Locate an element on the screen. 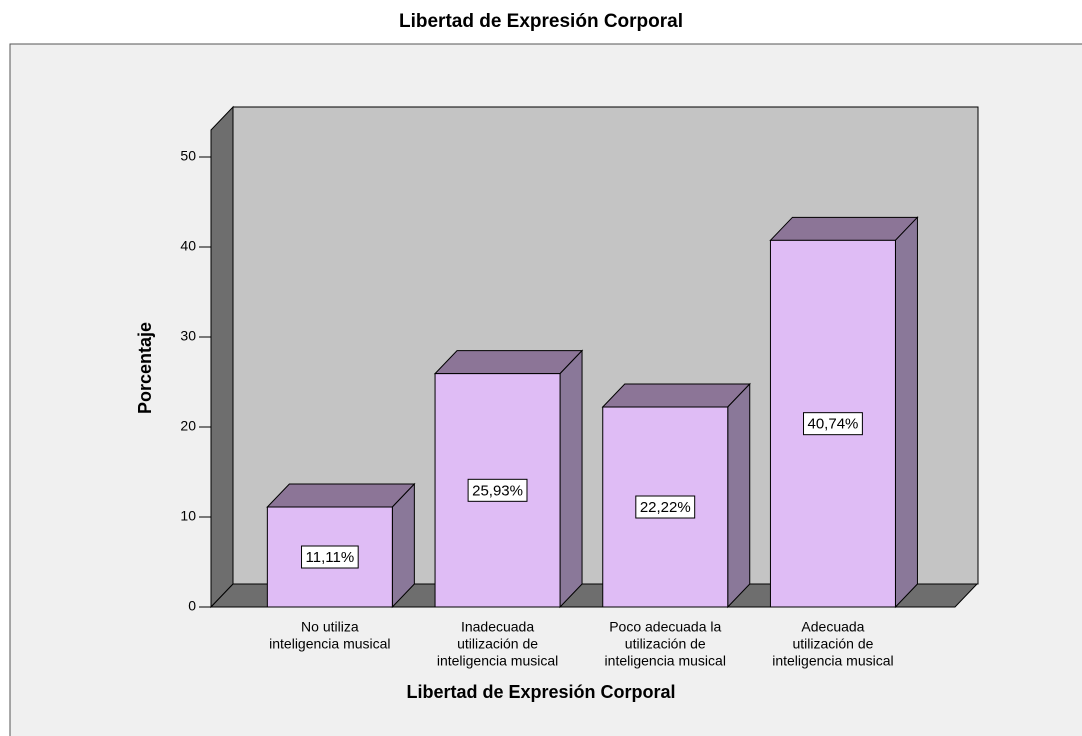  value-label: 25,93% is located at coordinates (497, 490).